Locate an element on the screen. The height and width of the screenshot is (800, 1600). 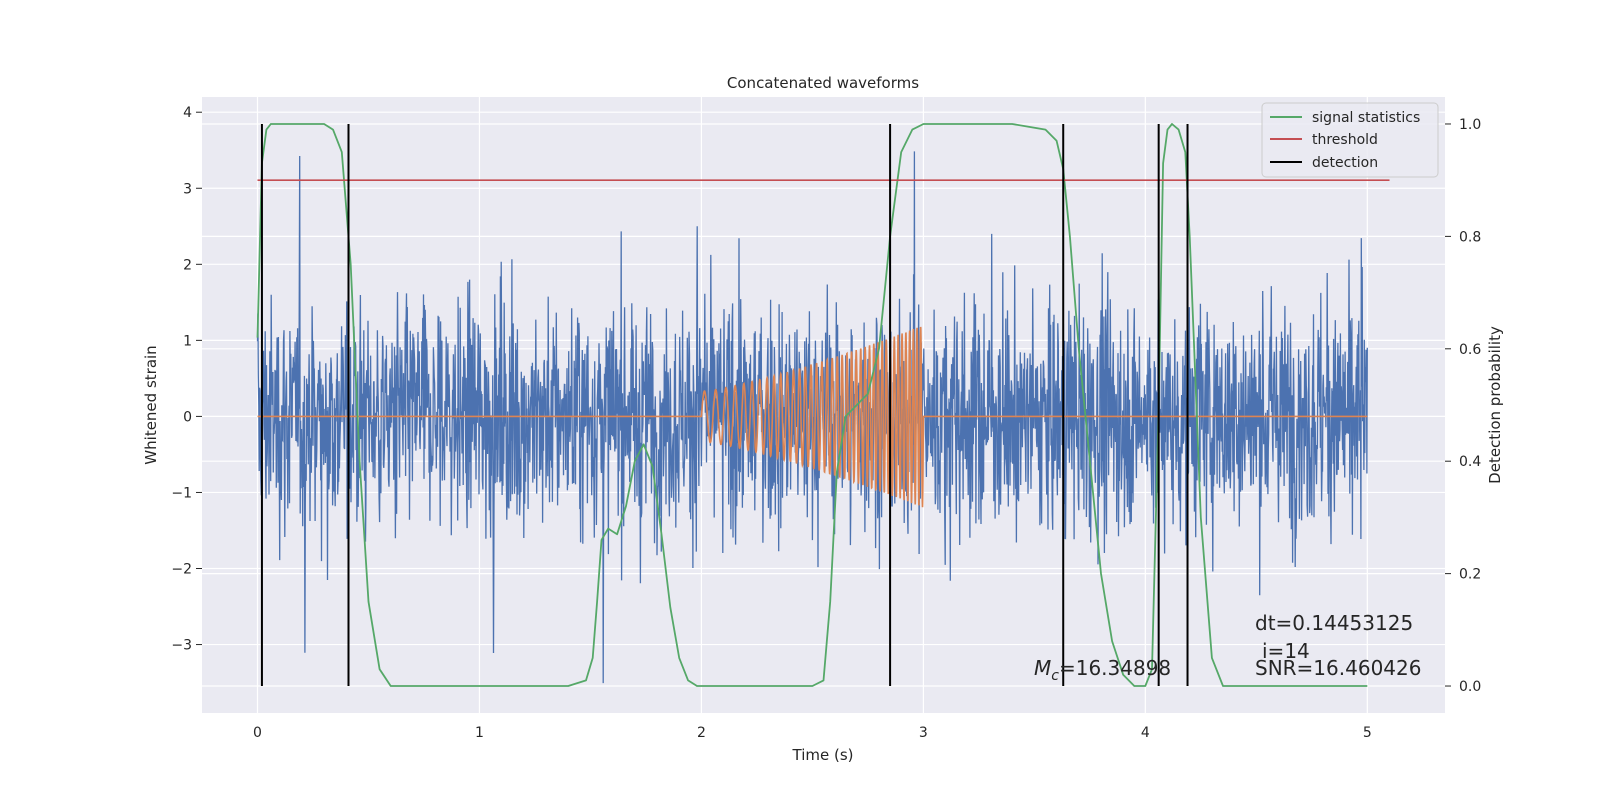
x-axis-label: Time (s) is located at coordinates (823, 755).